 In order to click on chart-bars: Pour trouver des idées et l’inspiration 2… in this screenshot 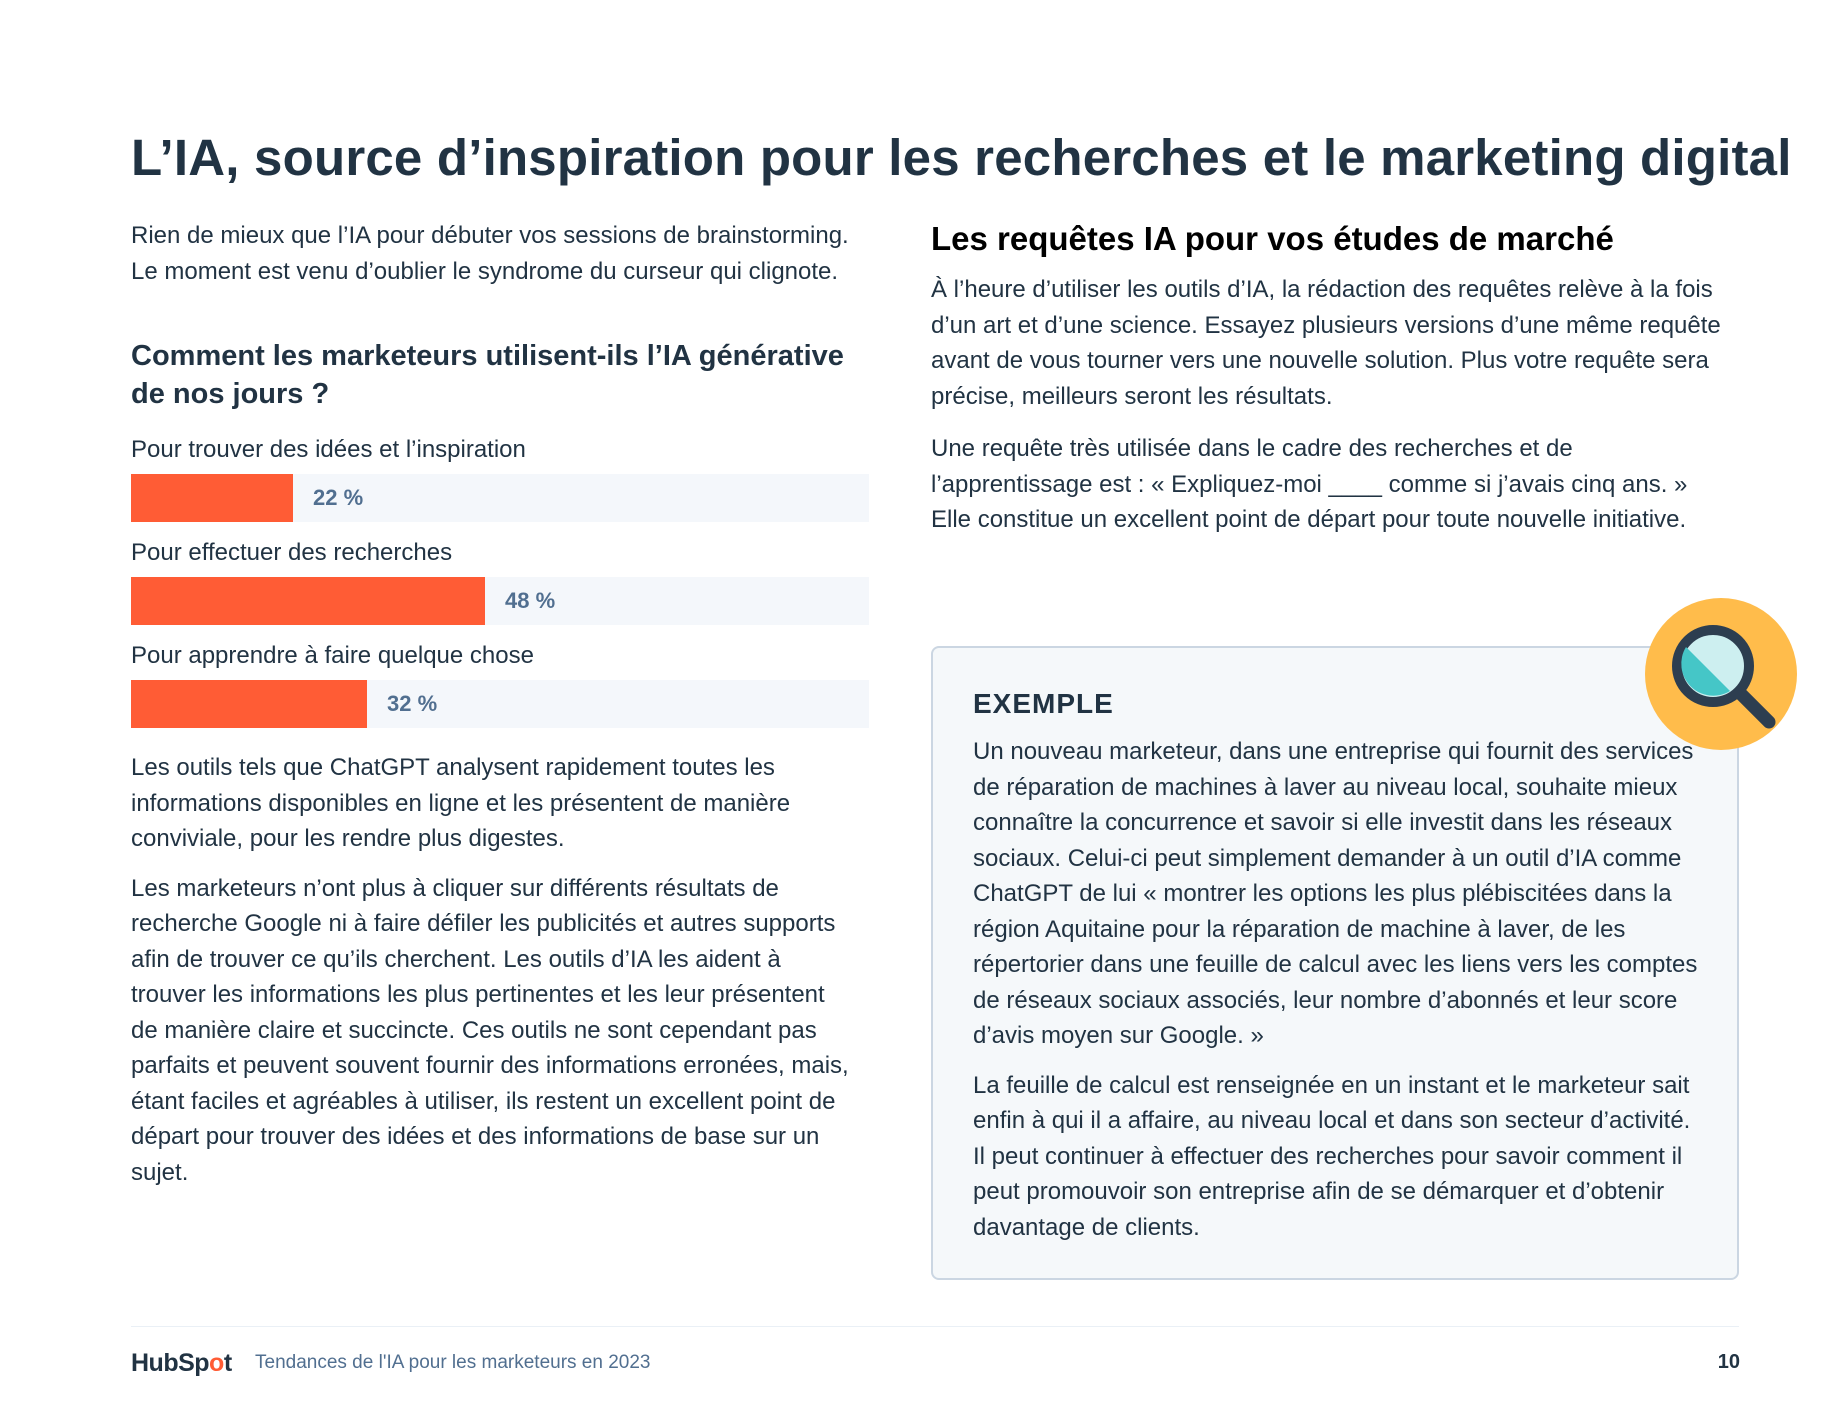, I will do `click(500, 581)`.